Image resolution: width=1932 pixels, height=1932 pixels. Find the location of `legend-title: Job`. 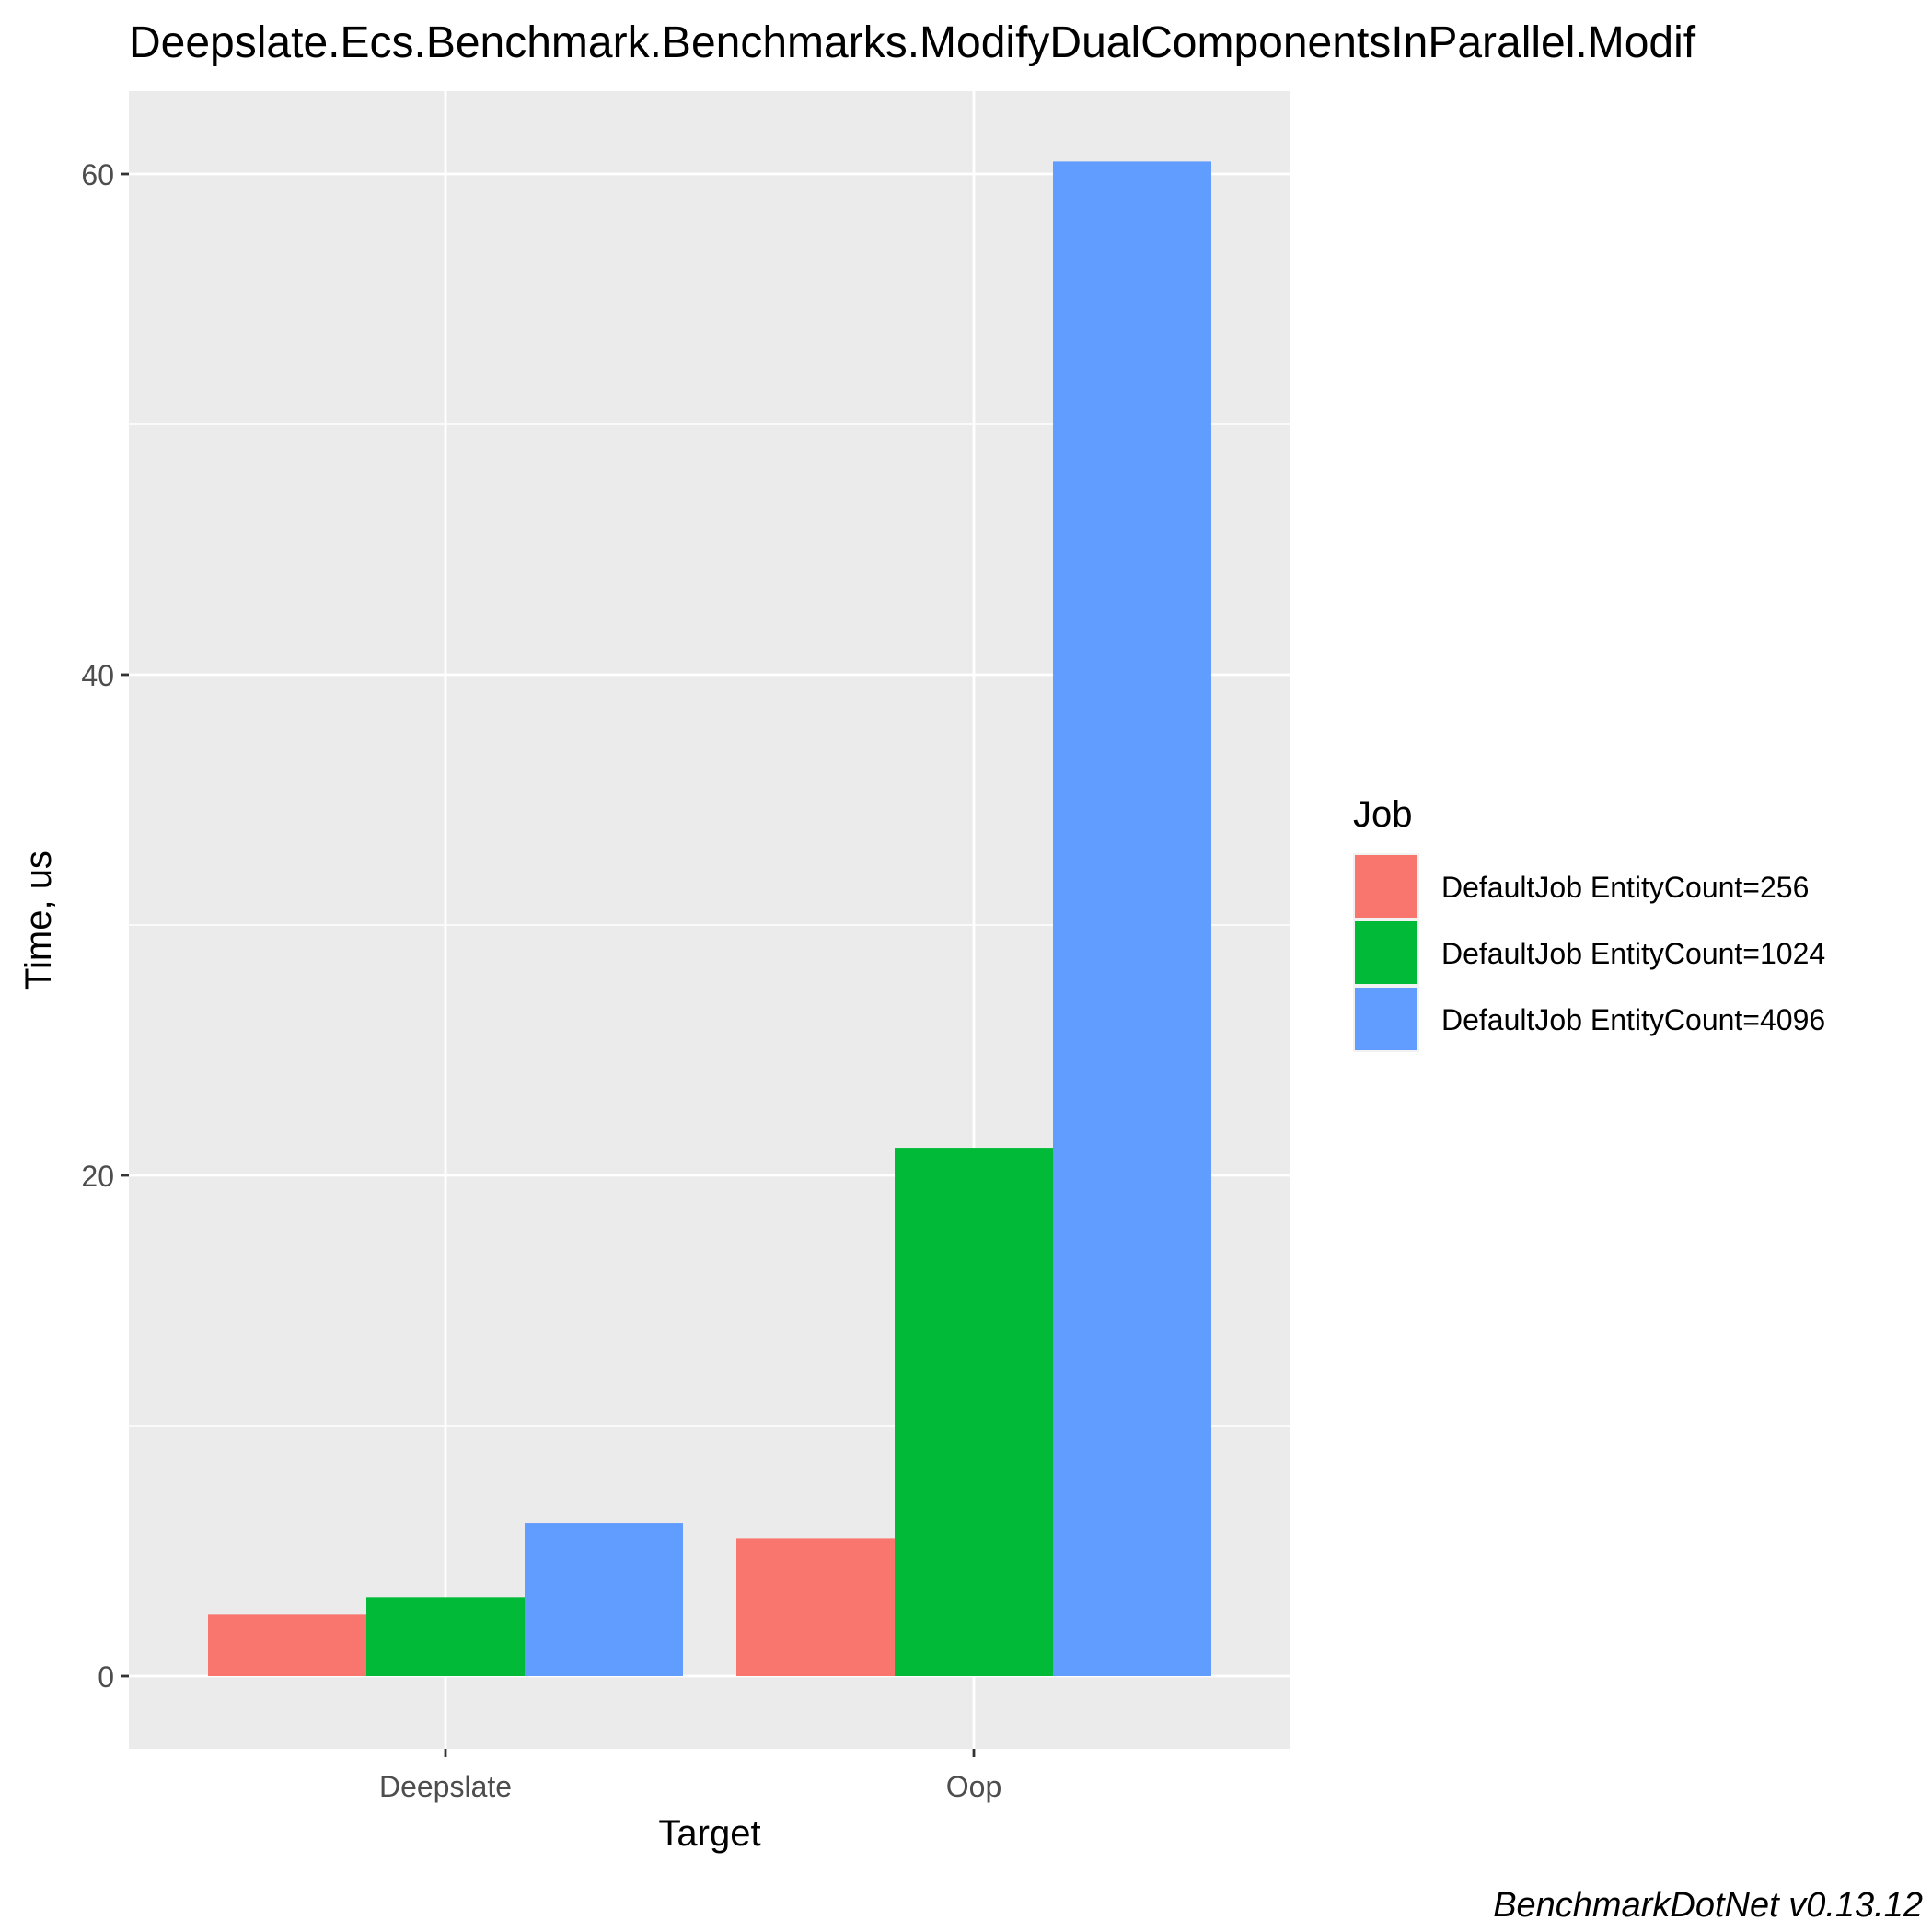

legend-title: Job is located at coordinates (1383, 815).